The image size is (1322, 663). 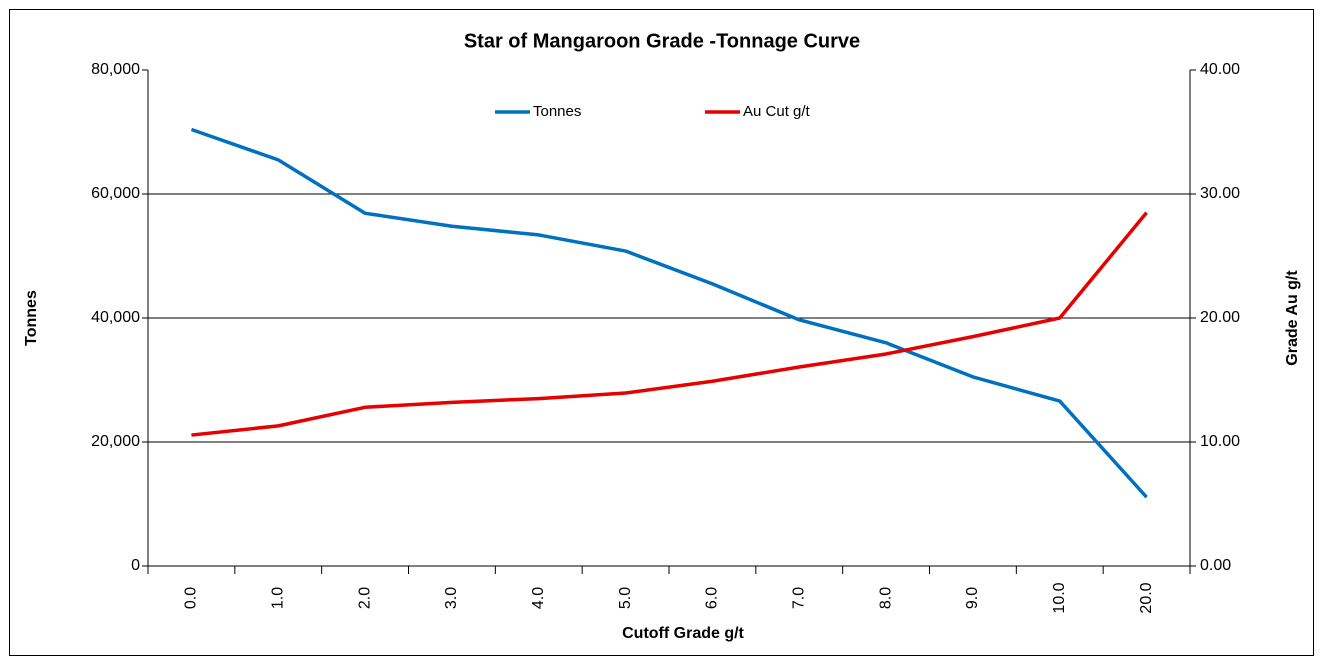 What do you see at coordinates (1292, 318) in the screenshot?
I see `y2-axis-label: Grade Au g/t` at bounding box center [1292, 318].